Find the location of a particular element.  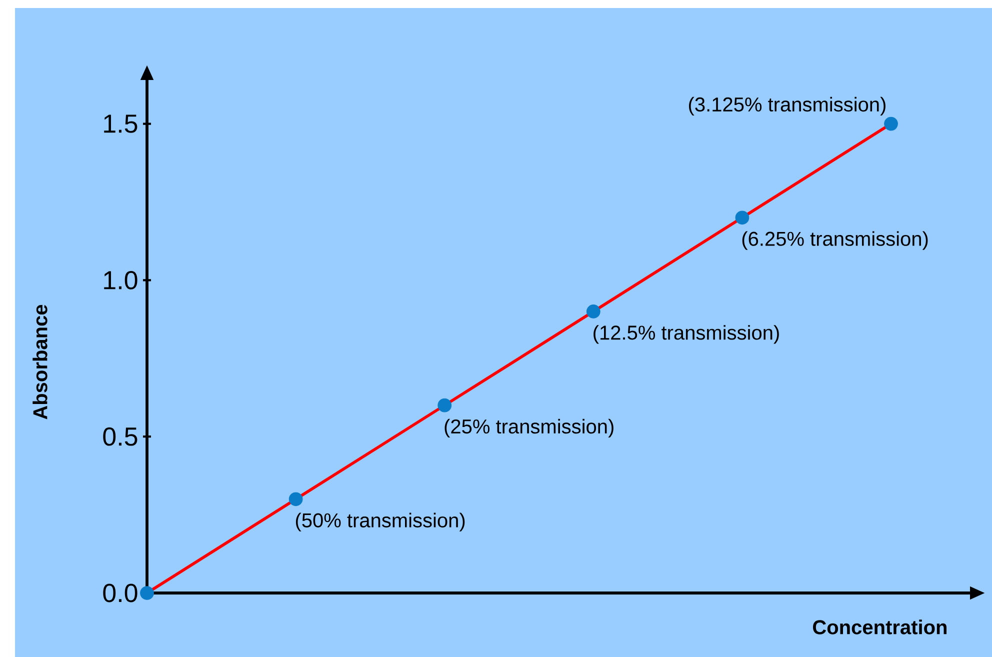

x-axis-title: Concentration is located at coordinates (880, 627).